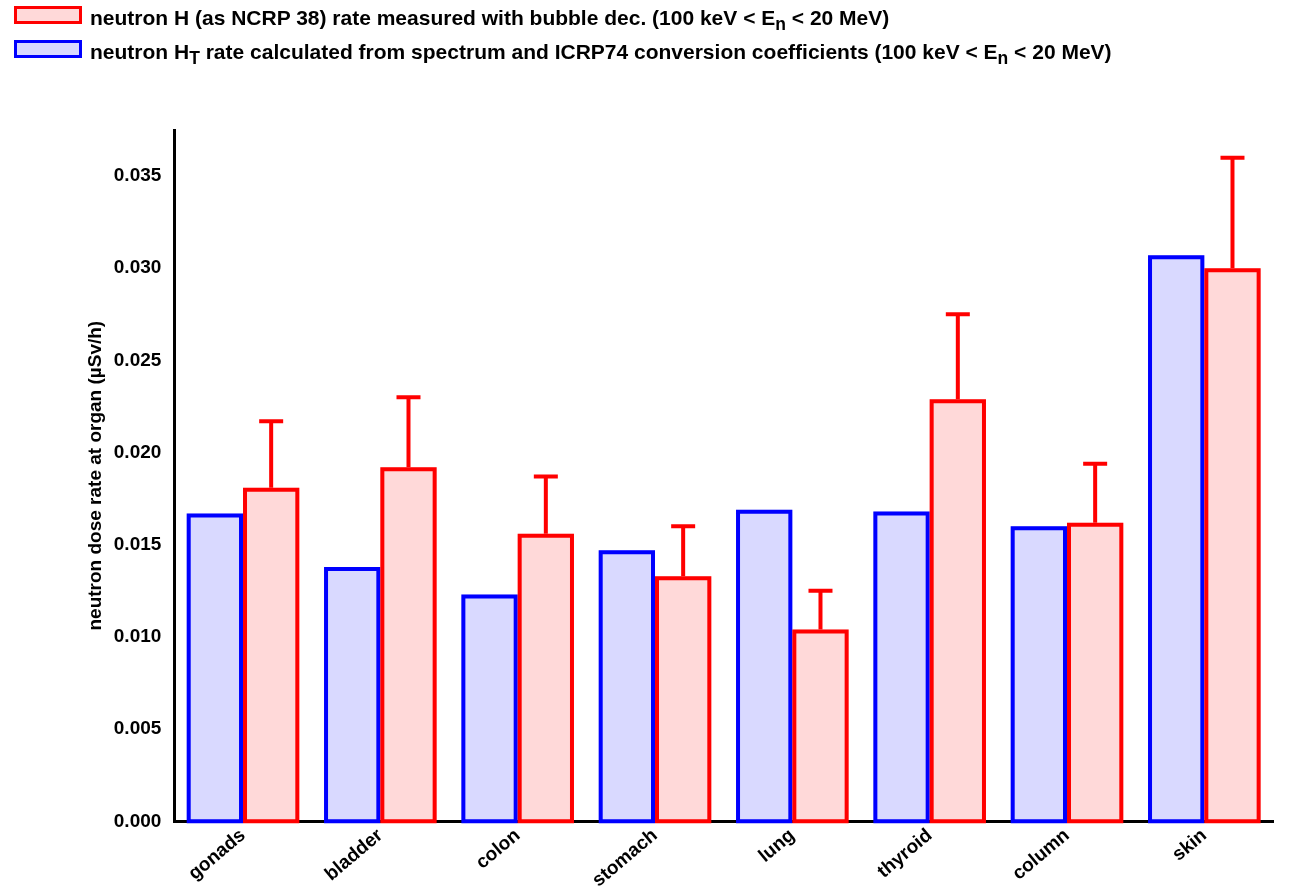  Describe the element at coordinates (601, 55) in the screenshot. I see `legend-label: neutron H$_{T}$ rate calculated from spectrum and ICRP74 conversion coefficients (100 keV < E$_{n}$ < 20 MeV)` at that location.